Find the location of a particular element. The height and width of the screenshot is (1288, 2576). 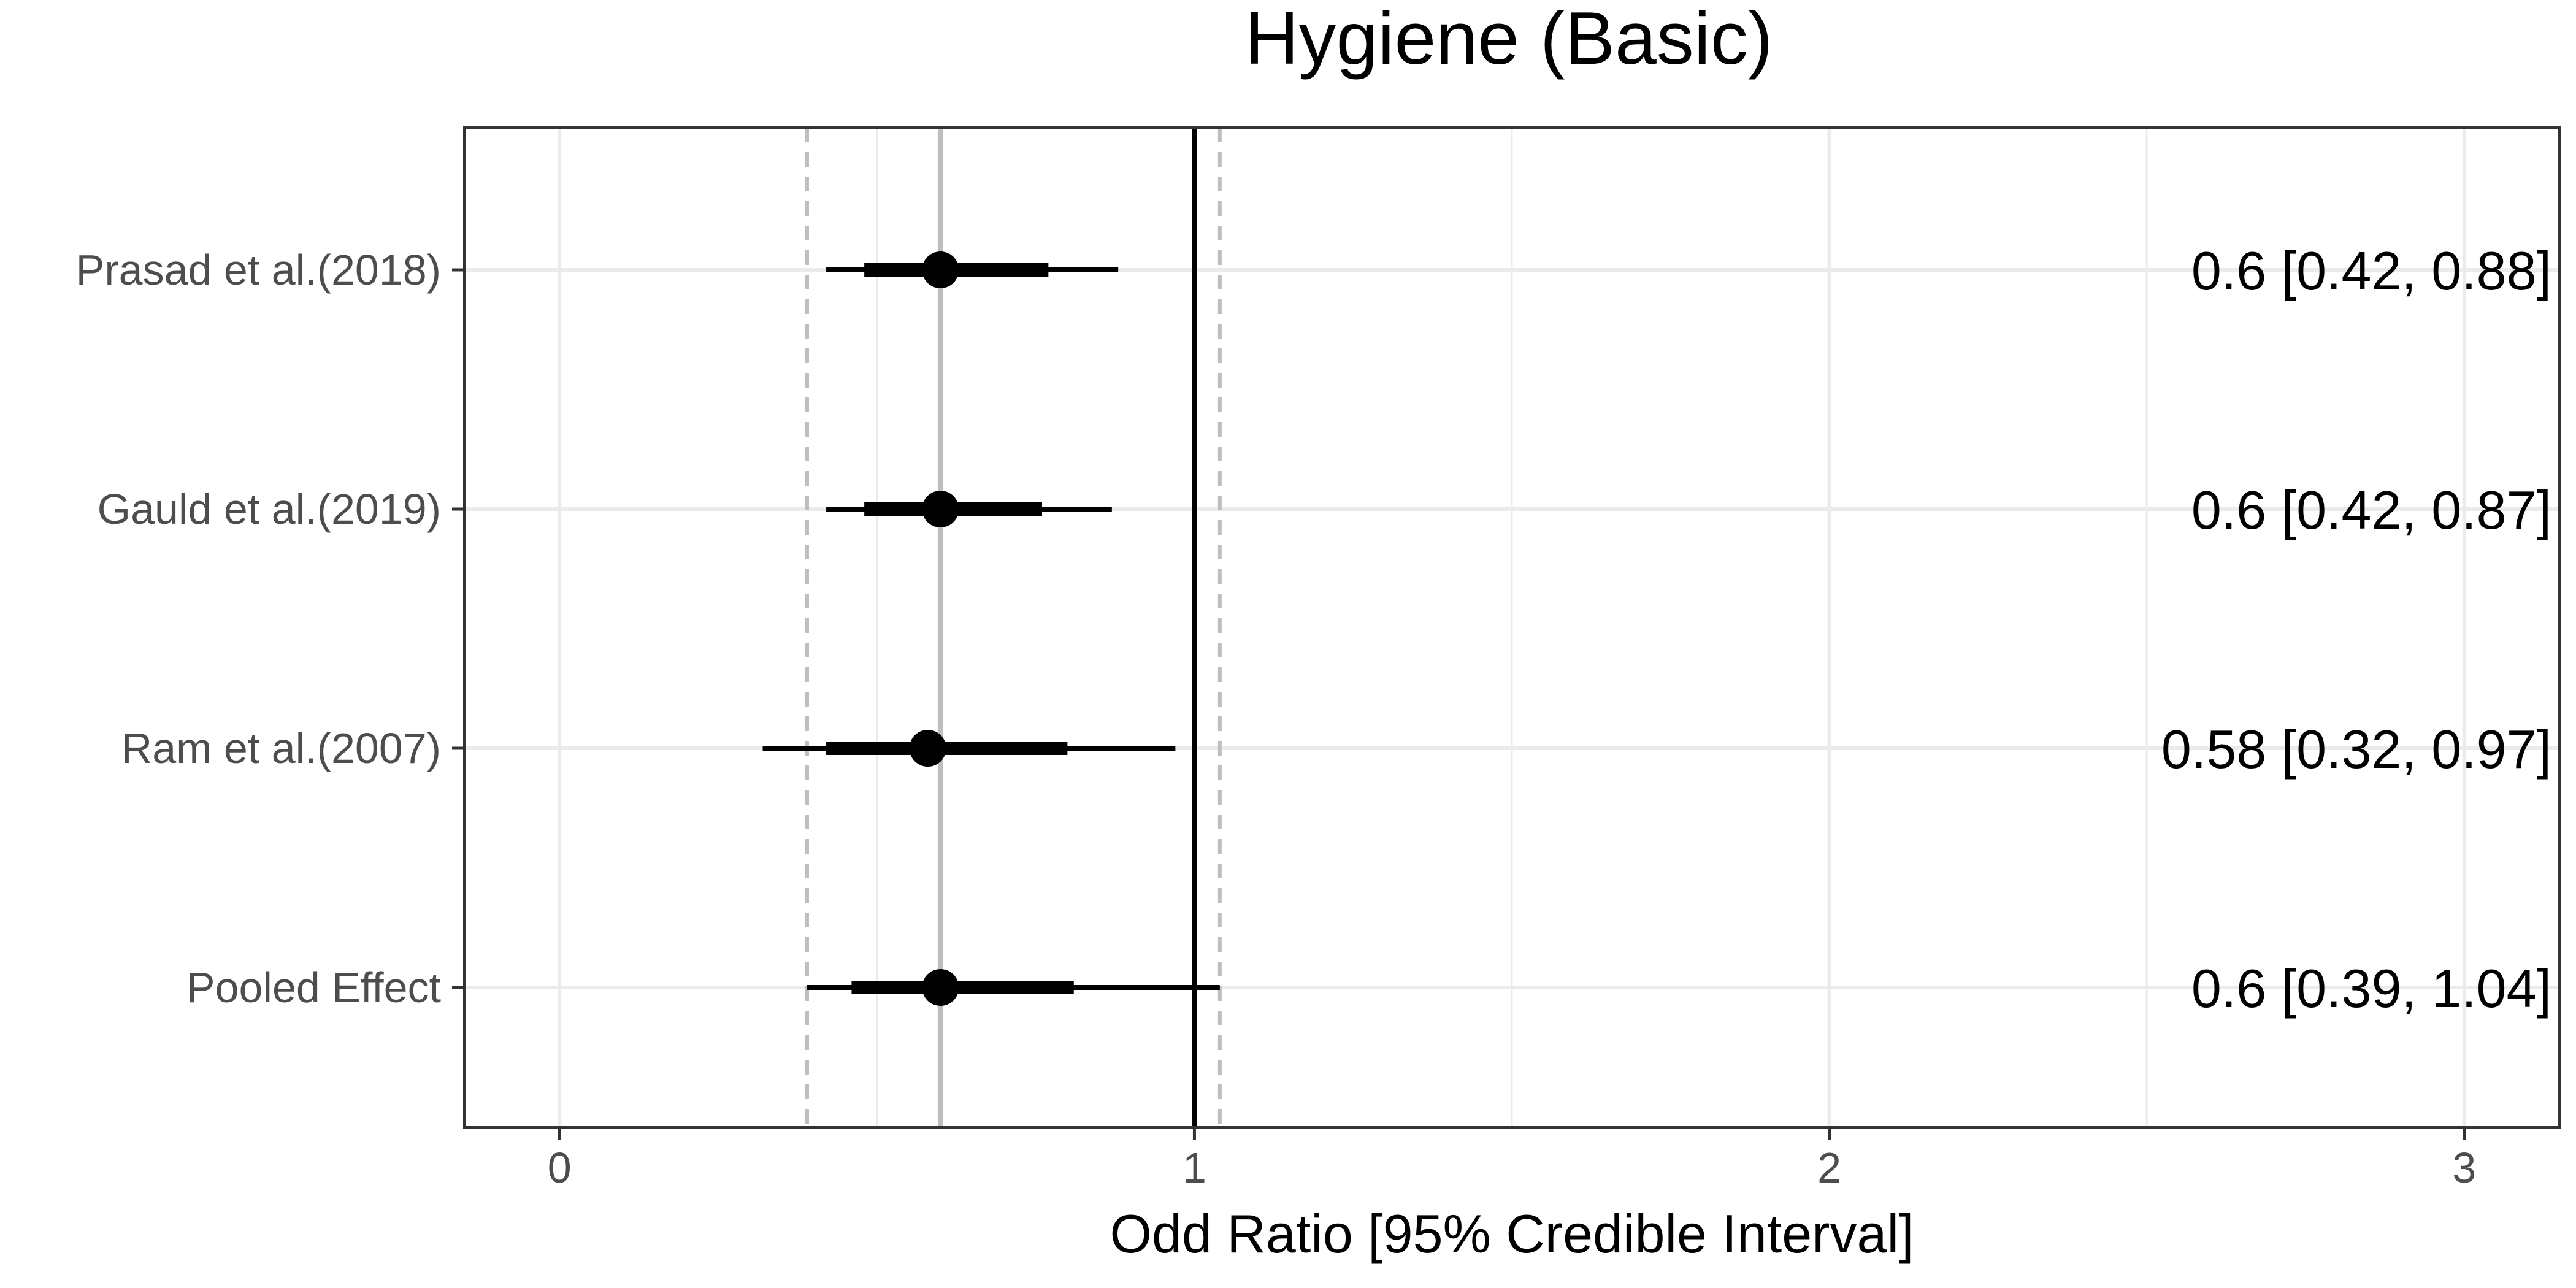

reference-lines is located at coordinates (1013, 627).